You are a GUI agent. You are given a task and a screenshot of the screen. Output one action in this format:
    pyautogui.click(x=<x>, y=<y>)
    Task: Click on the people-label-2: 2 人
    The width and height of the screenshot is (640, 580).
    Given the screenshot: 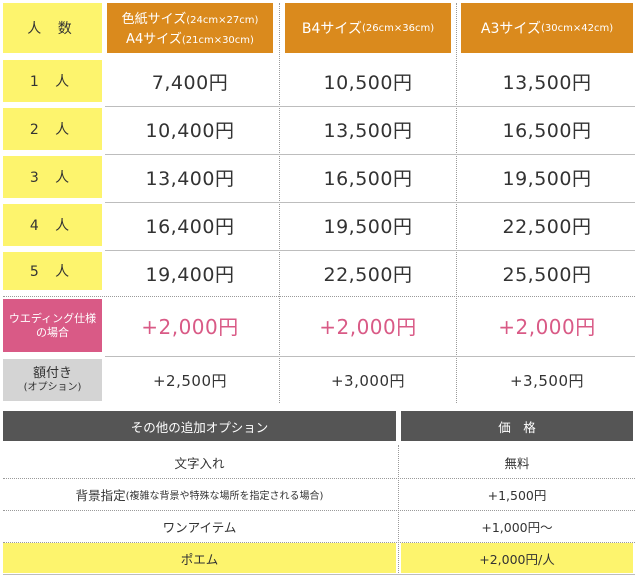 What is the action you would take?
    pyautogui.click(x=52, y=129)
    